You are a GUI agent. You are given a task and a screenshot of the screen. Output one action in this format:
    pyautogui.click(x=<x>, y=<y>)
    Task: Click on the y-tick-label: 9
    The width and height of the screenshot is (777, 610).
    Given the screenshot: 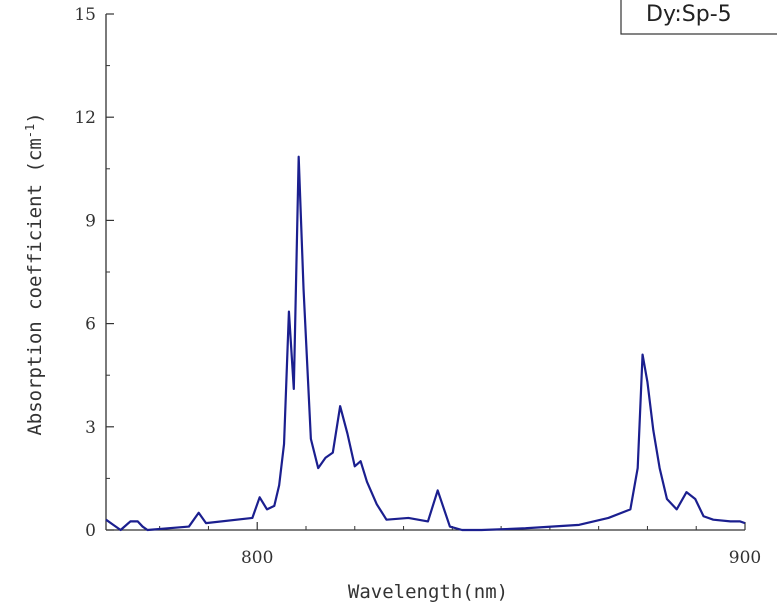 What is the action you would take?
    pyautogui.click(x=90, y=221)
    